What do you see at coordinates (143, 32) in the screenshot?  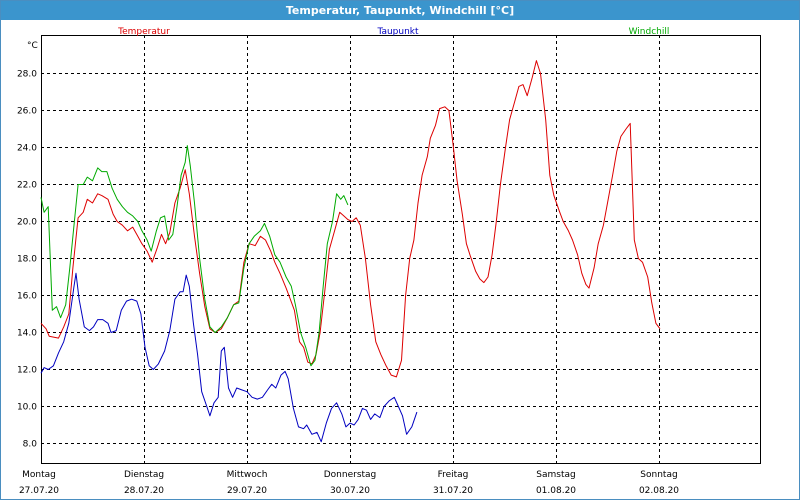 I see `legend-entry: Temperatur` at bounding box center [143, 32].